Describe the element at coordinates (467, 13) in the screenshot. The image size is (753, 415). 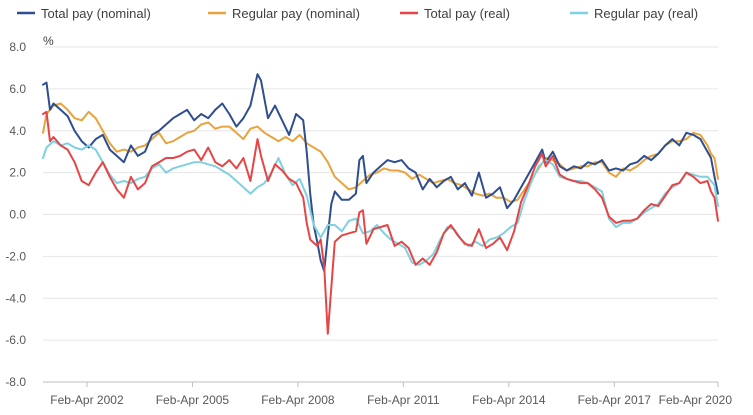
I see `legend-label: Total pay (real)` at that location.